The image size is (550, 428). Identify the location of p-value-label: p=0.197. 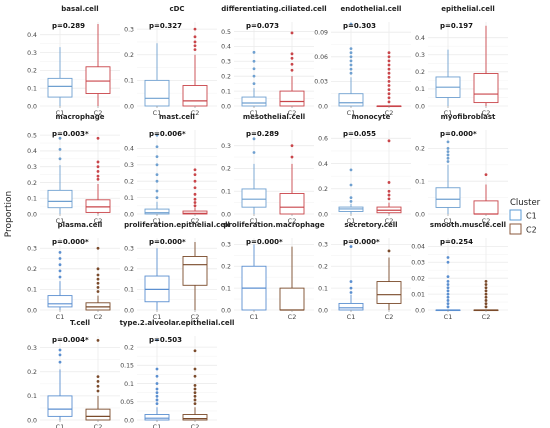
(456, 26).